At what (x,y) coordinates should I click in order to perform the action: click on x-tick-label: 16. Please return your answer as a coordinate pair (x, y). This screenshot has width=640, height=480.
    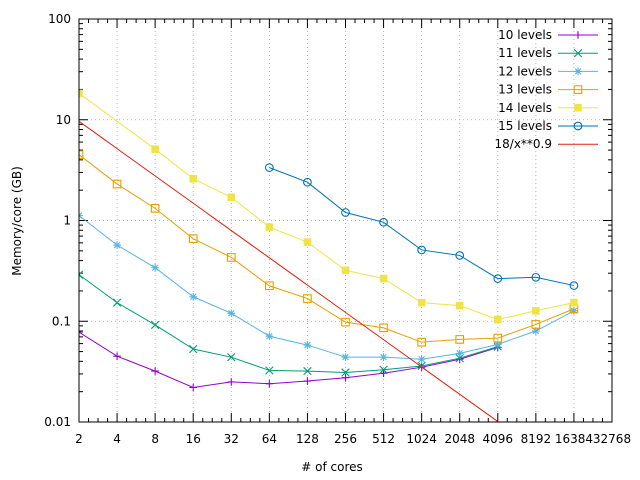
    Looking at the image, I should click on (193, 439).